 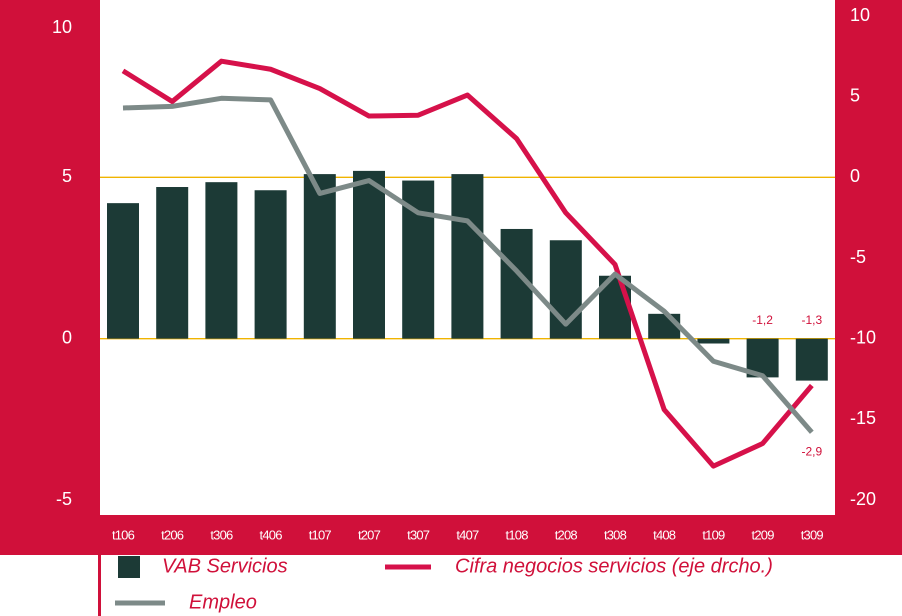 I want to click on x-tick-label: t306, so click(x=221, y=534).